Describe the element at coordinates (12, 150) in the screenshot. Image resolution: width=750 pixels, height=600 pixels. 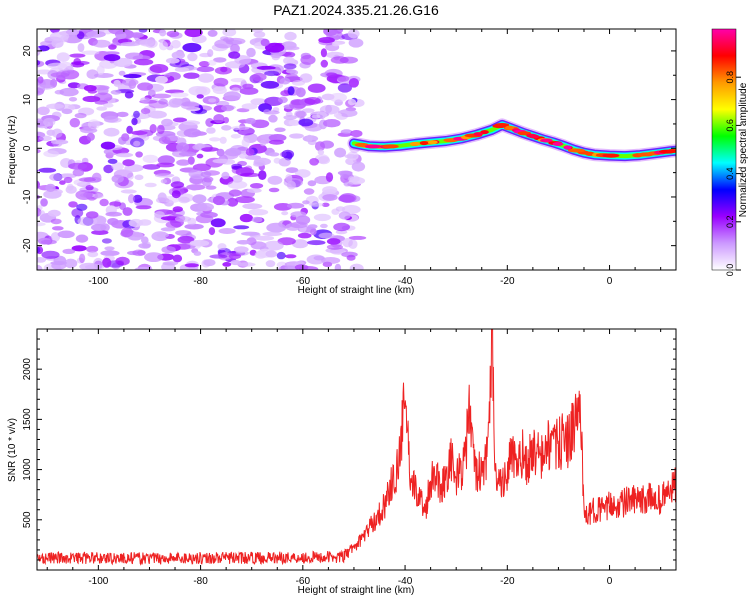
I see `spectrogram-y-axis-label: Frequency (Hz)` at that location.